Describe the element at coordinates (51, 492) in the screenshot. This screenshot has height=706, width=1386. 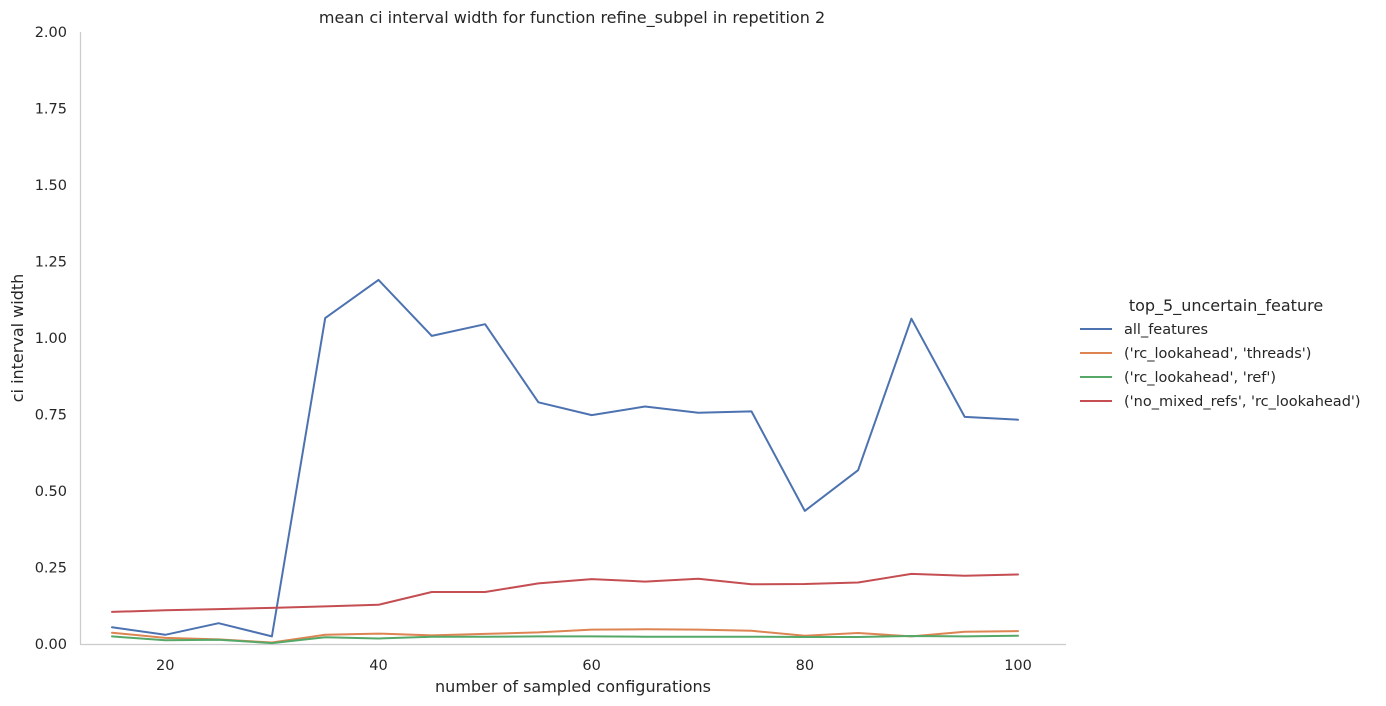
I see `y-tick-label: 0.50` at that location.